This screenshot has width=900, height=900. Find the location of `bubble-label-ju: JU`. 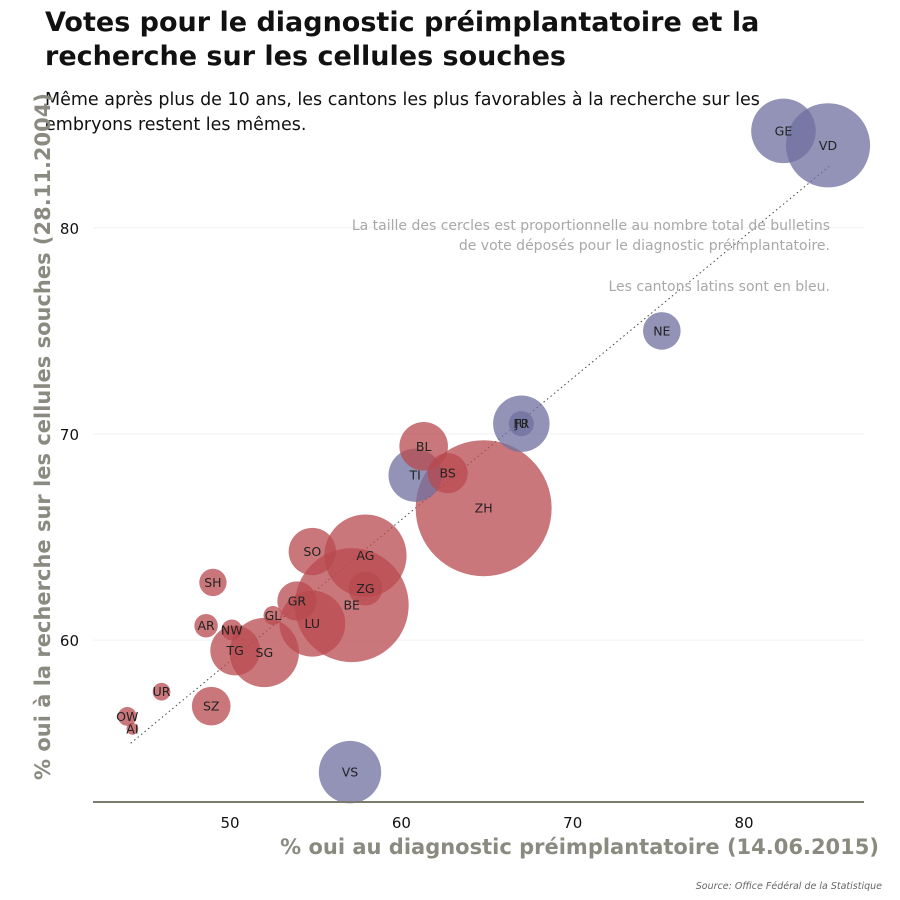

bubble-label-ju: JU is located at coordinates (521, 423).